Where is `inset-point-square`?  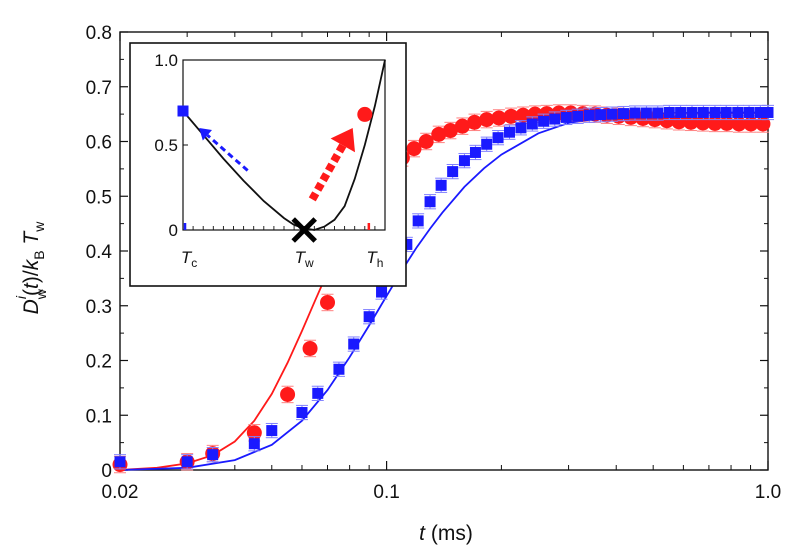
inset-point-square is located at coordinates (183, 111).